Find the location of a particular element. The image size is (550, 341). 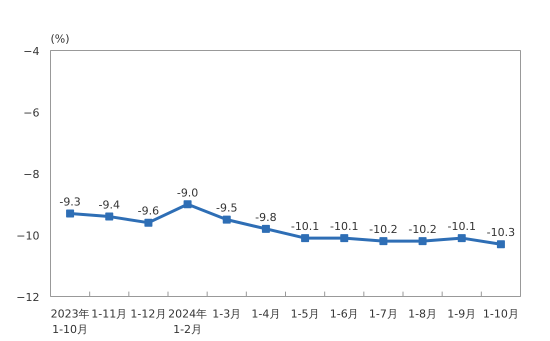

text: -9.5 is located at coordinates (227, 208).